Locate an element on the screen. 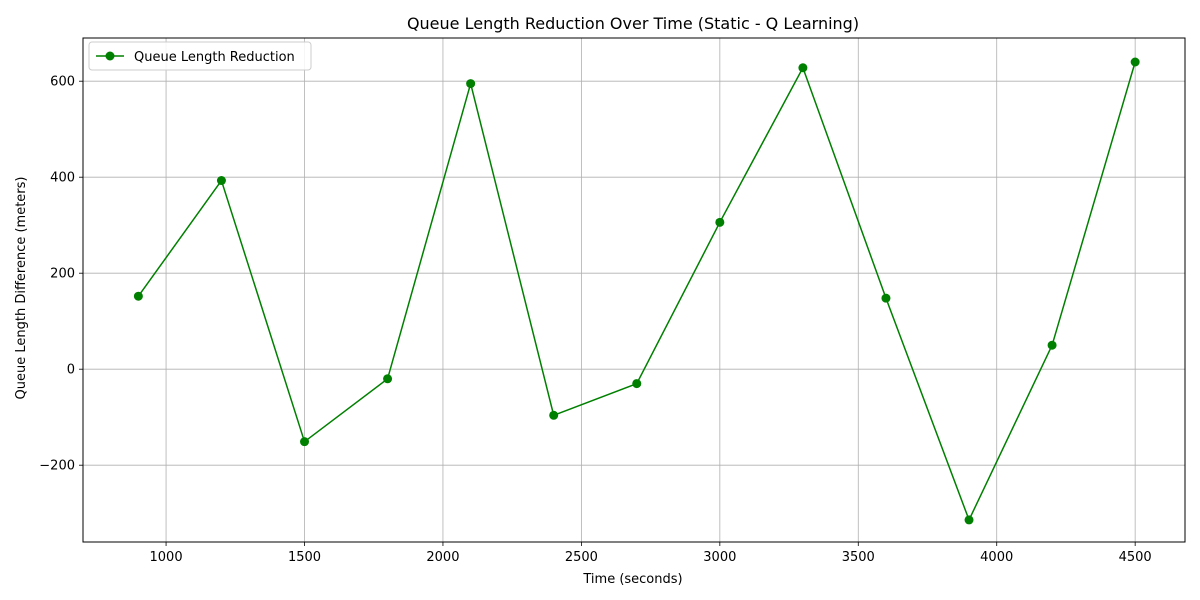 The width and height of the screenshot is (1200, 600). y-tick-label: 200 is located at coordinates (62, 274).